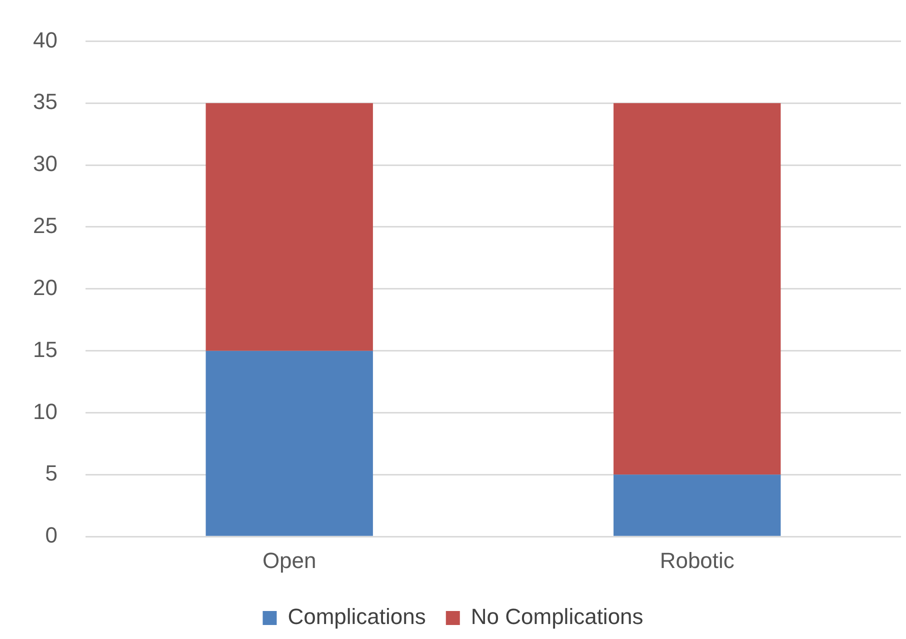 The image size is (906, 639). Describe the element at coordinates (45, 411) in the screenshot. I see `y-tick-label: 10` at that location.